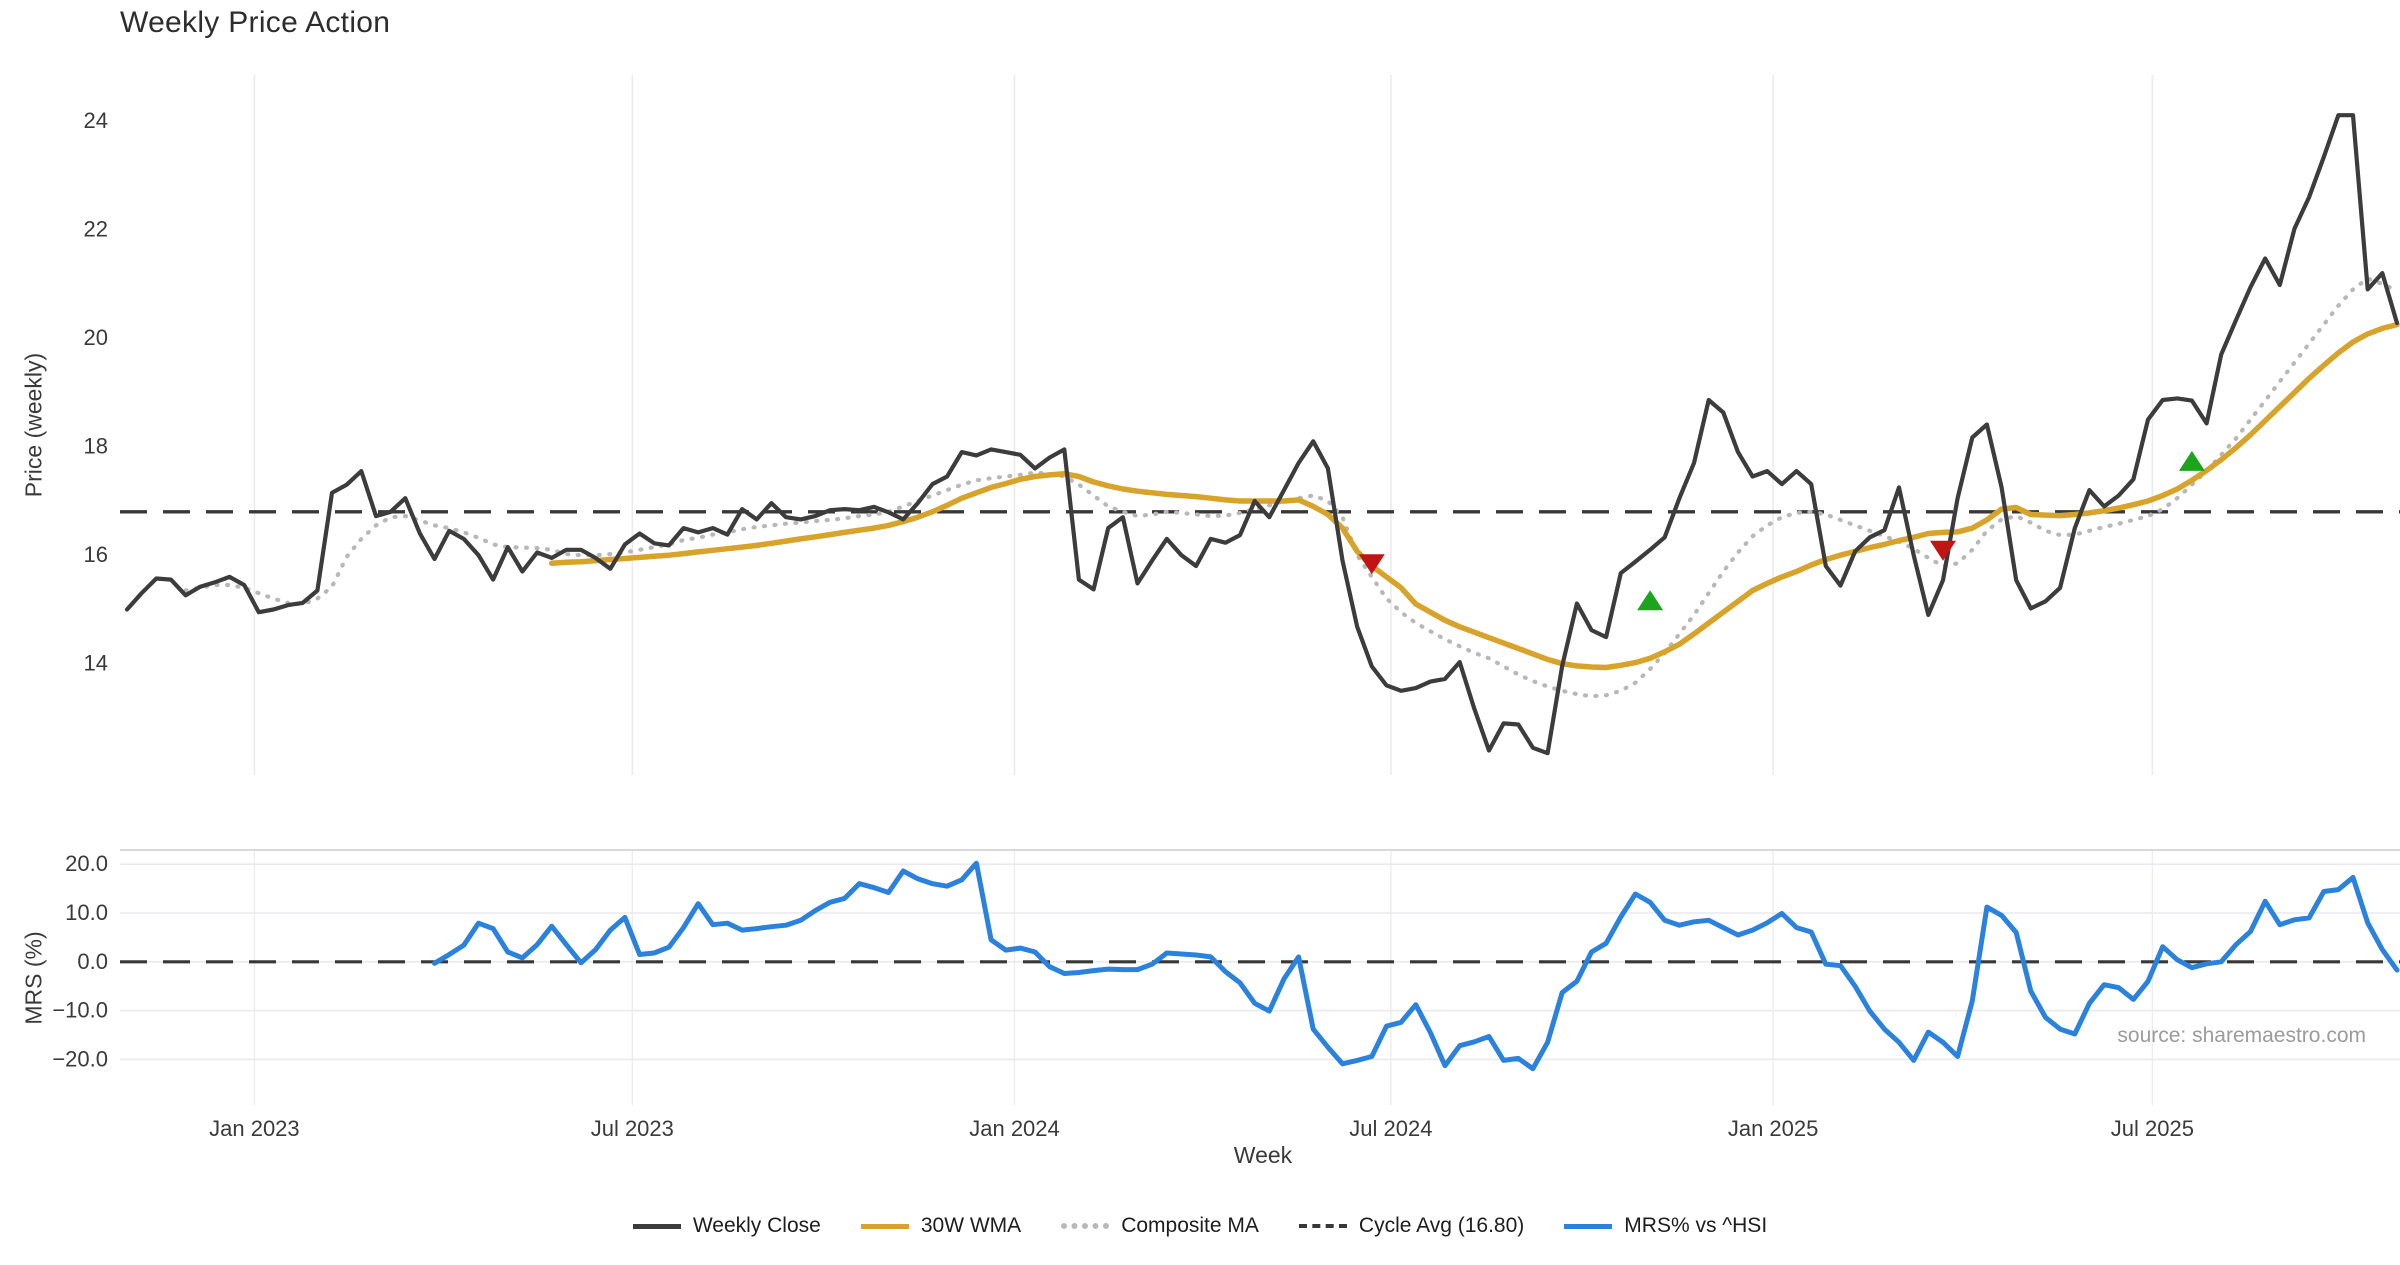 The image size is (2400, 1265). Describe the element at coordinates (80, 1058) in the screenshot. I see `mrs-y-tick-label: −20.0` at that location.